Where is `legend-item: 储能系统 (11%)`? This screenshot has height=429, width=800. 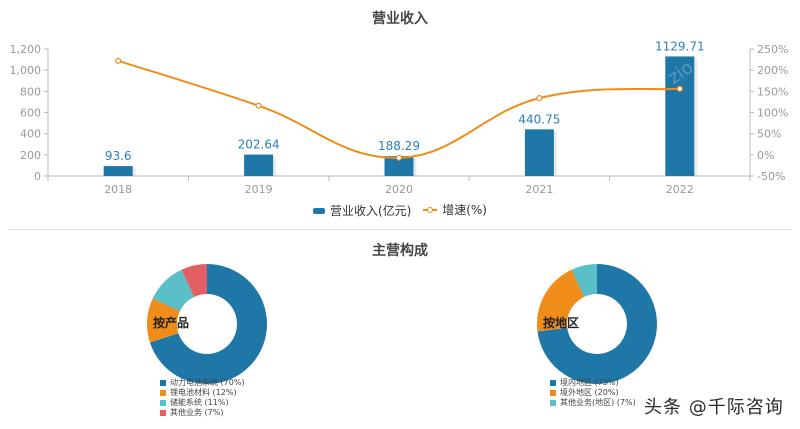
legend-item: 储能系统 (11%) is located at coordinates (202, 403).